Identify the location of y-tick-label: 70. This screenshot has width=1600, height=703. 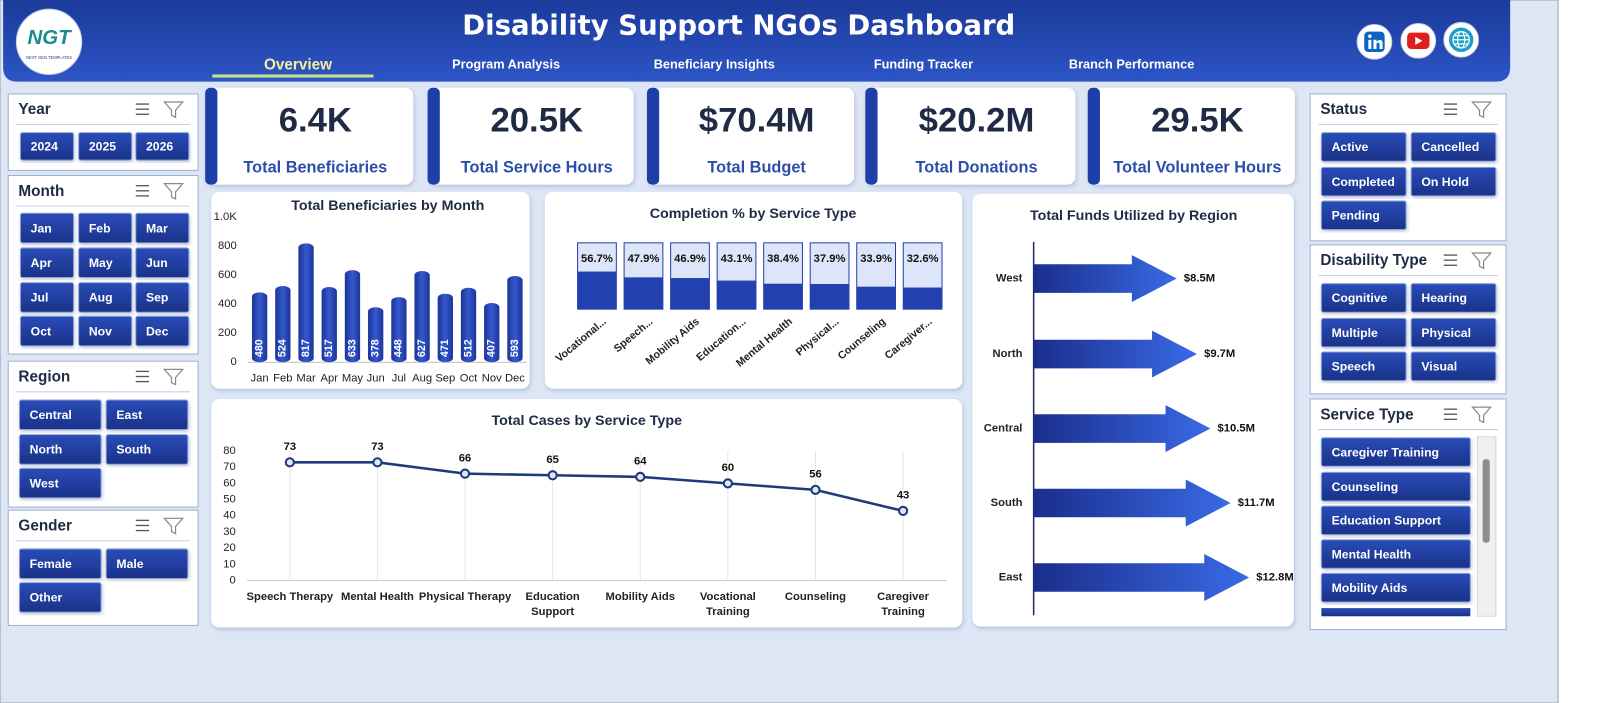
(229, 467).